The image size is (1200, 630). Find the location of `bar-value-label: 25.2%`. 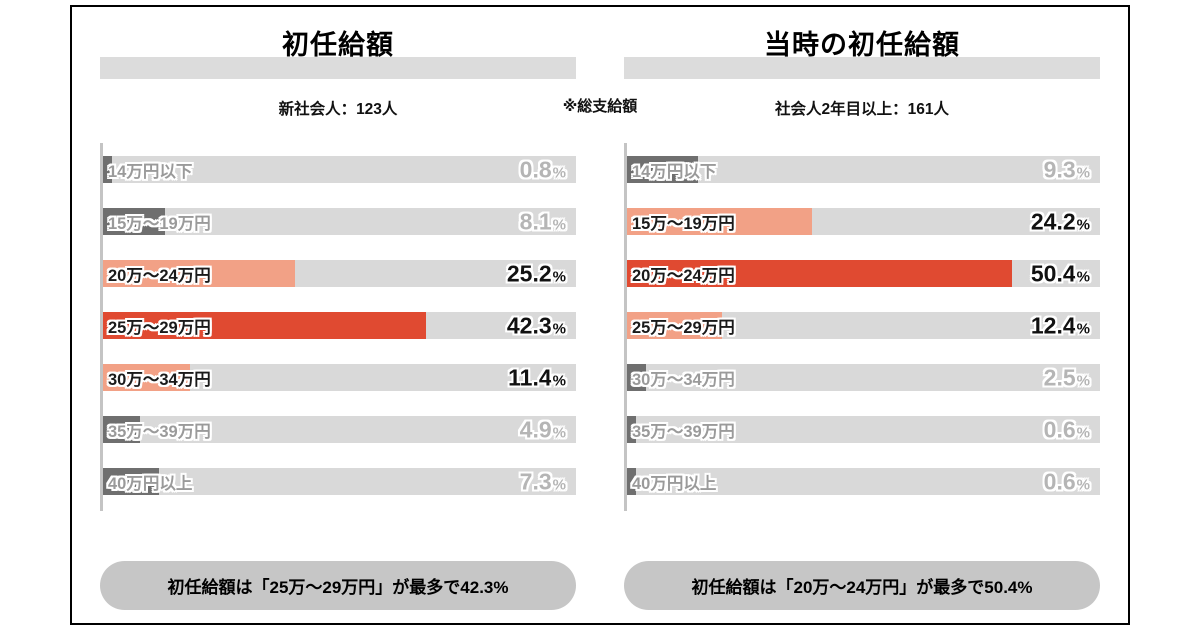

bar-value-label: 25.2% is located at coordinates (536, 273).